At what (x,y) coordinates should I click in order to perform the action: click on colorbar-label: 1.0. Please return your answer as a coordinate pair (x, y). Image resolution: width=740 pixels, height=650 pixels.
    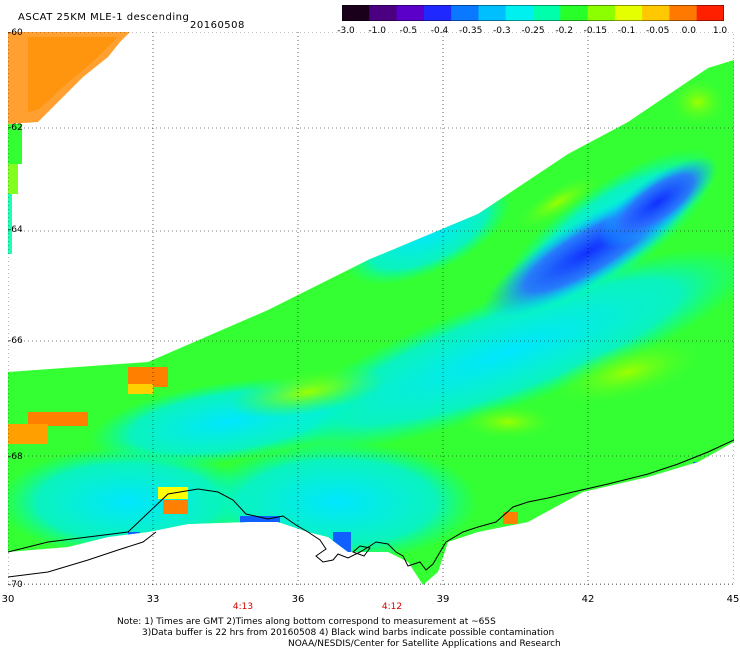
    Looking at the image, I should click on (720, 31).